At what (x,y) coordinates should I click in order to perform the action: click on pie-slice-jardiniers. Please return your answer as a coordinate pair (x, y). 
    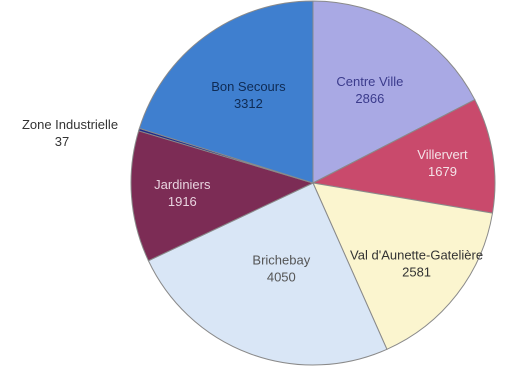
    Looking at the image, I should click on (222, 196).